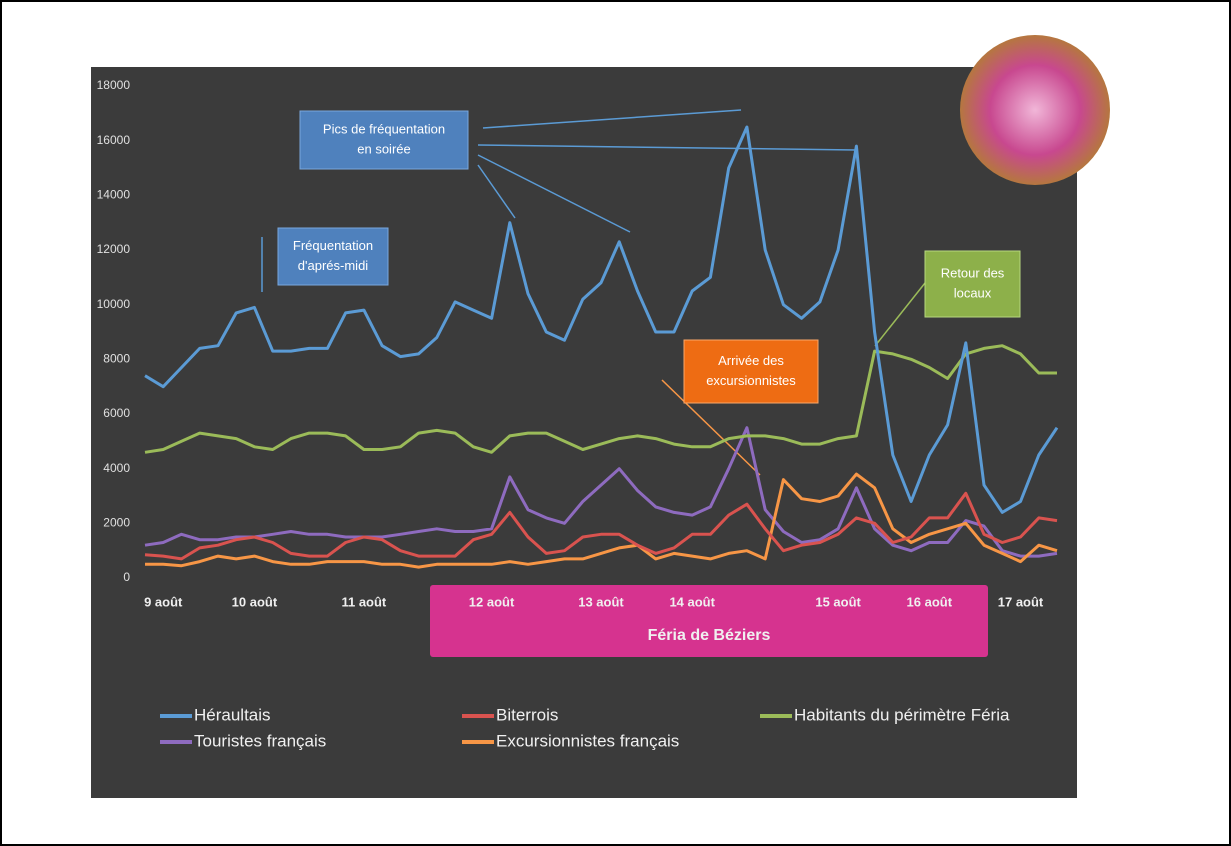 The image size is (1231, 846). Describe the element at coordinates (116, 359) in the screenshot. I see `y-tick-label: 8000` at that location.